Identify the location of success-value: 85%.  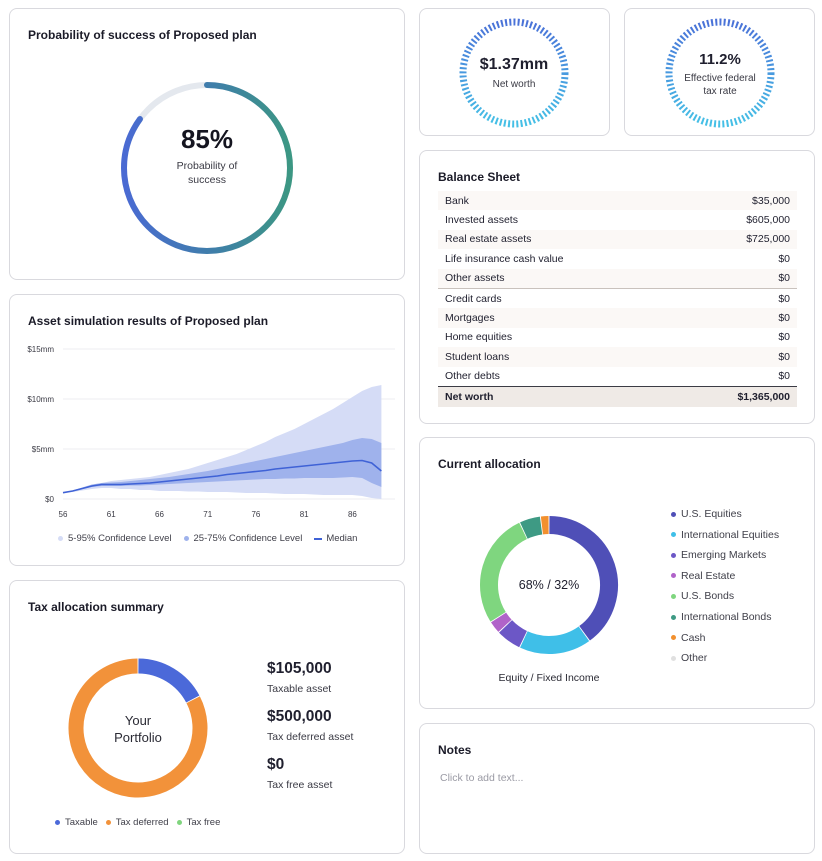
(207, 139).